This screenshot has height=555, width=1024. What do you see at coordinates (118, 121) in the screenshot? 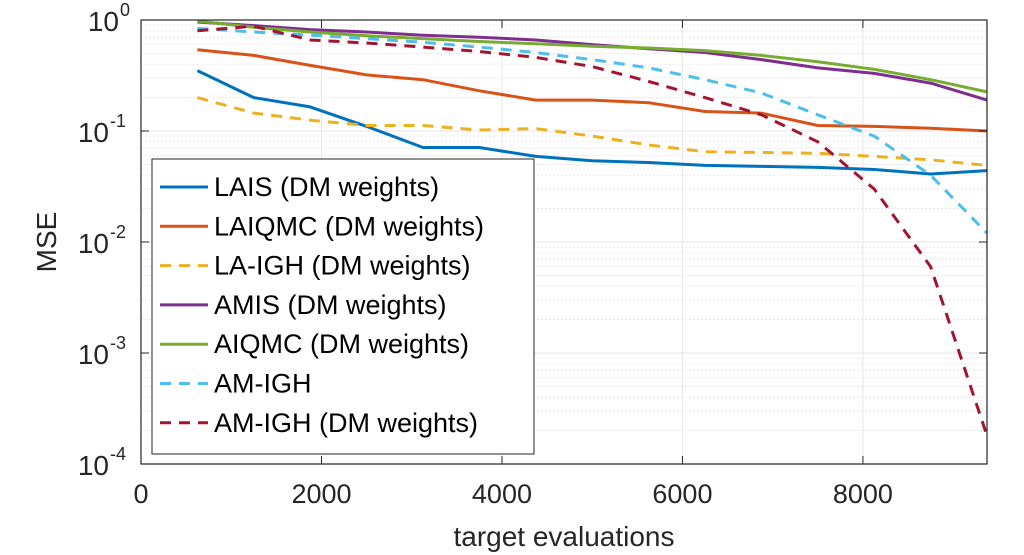
I see `y-tick-exponent: -1` at bounding box center [118, 121].